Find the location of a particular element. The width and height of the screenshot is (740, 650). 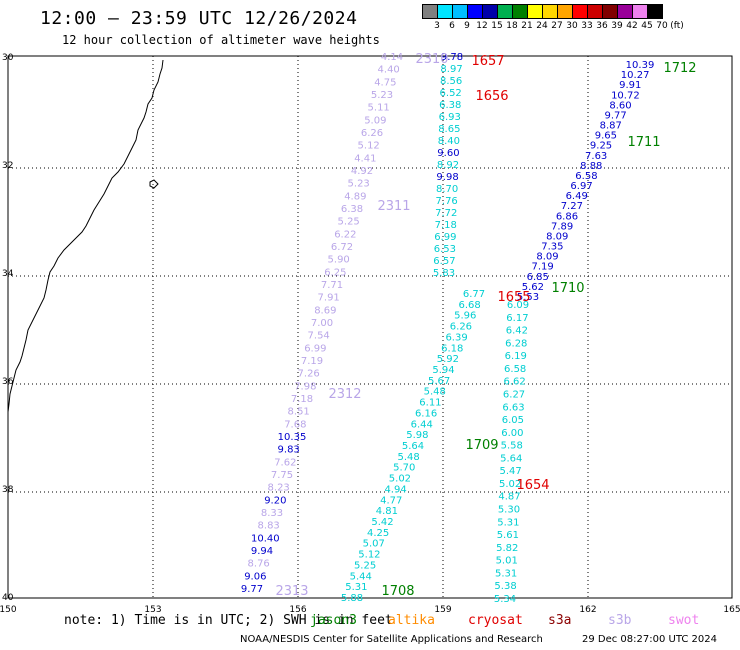

track-time-label: 1656 is located at coordinates (491, 96).